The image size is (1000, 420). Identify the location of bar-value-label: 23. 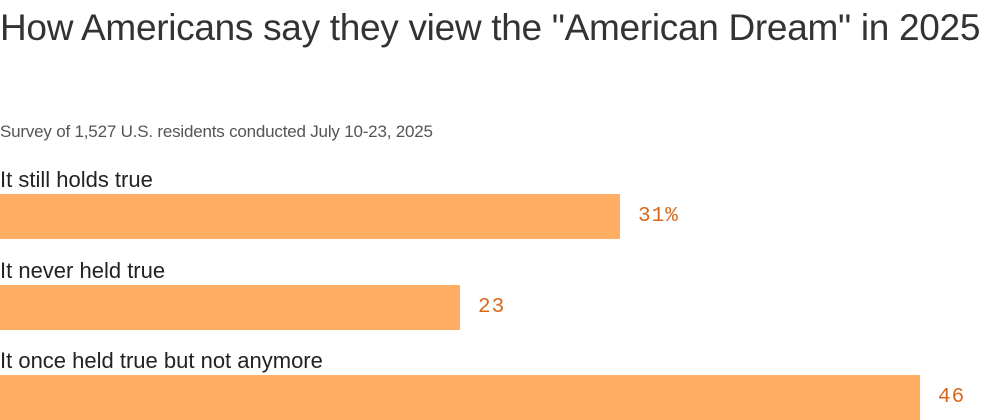
(492, 307).